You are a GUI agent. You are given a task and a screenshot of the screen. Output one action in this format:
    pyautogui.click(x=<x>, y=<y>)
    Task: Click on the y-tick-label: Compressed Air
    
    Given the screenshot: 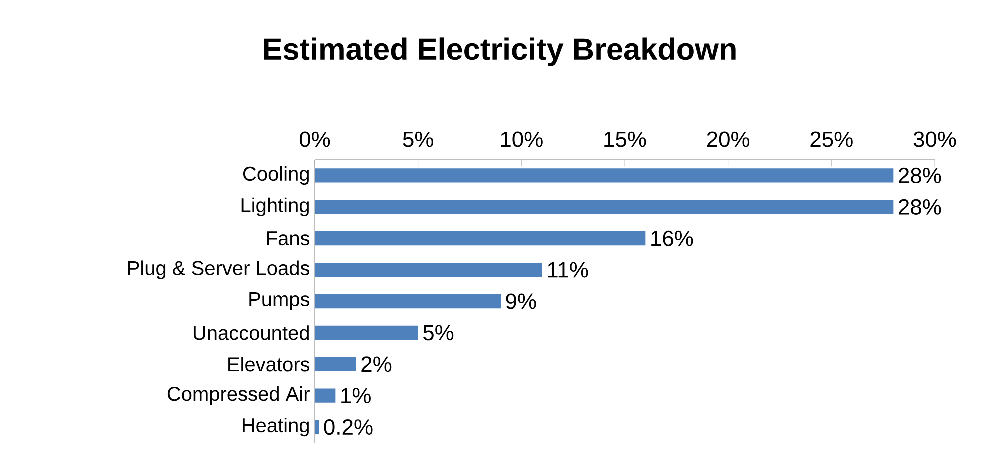 What is the action you would take?
    pyautogui.click(x=239, y=396)
    